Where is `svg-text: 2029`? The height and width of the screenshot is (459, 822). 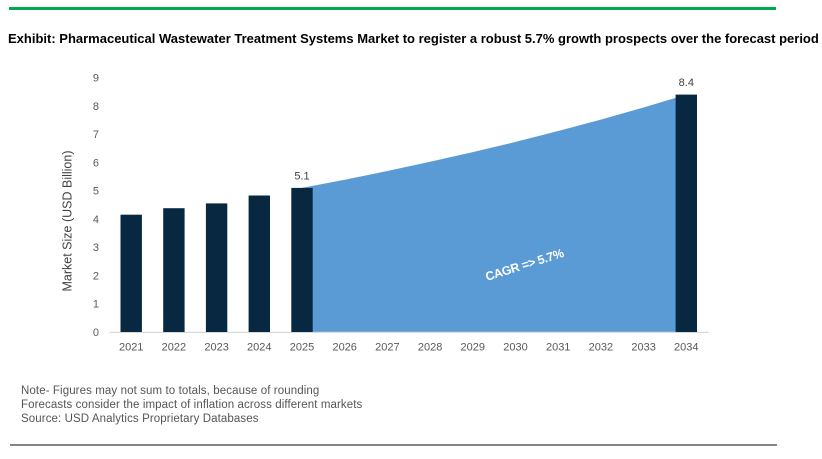
svg-text: 2029 is located at coordinates (473, 348).